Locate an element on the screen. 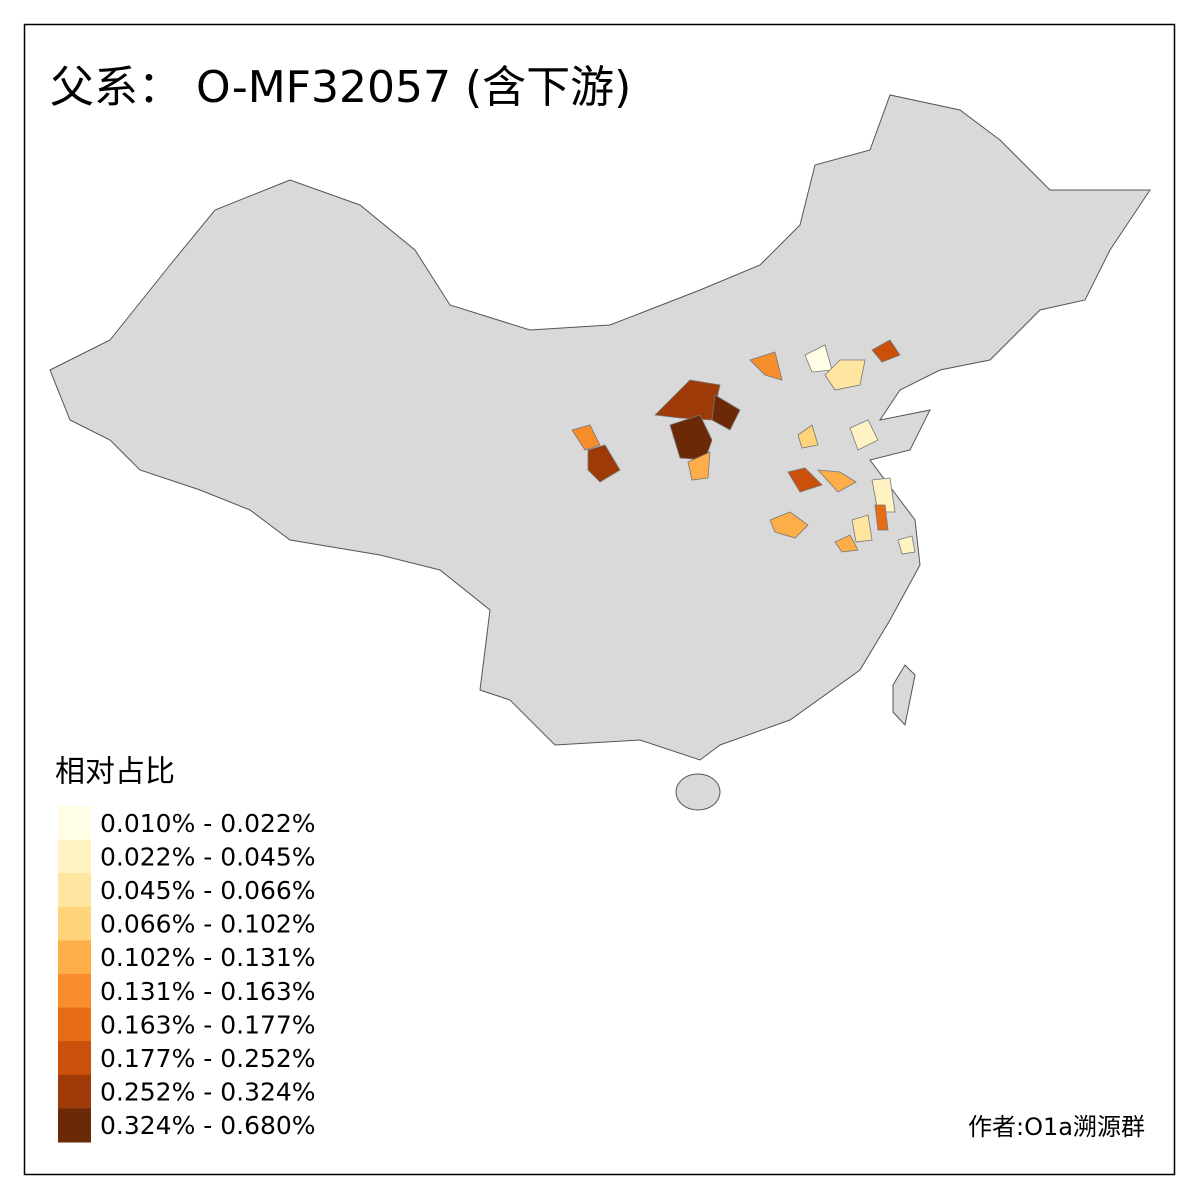 The image size is (1200, 1200). map-title: 父系： O-MF32057 (含下游) is located at coordinates (340, 87).